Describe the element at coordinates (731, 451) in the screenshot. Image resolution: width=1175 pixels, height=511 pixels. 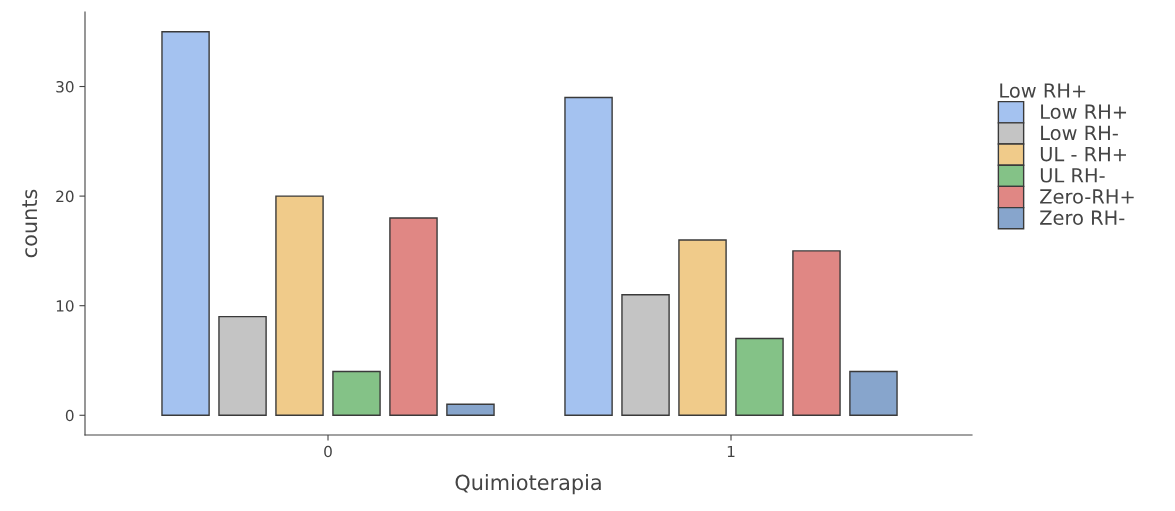
I see `x-tick-label: 1` at that location.